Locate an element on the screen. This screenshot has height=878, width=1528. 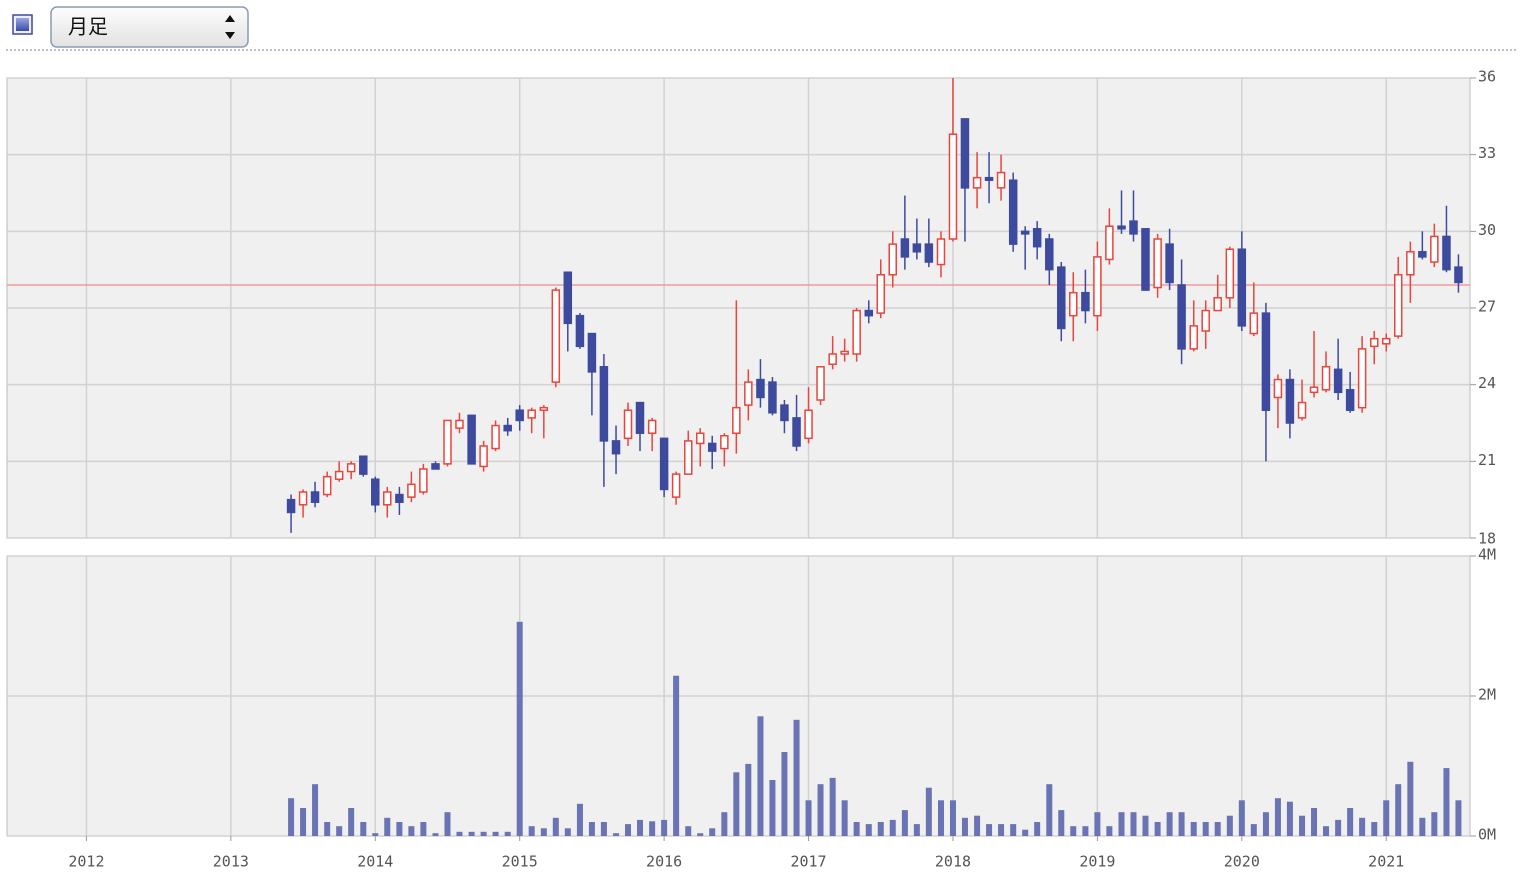
y-tick-label: 21 is located at coordinates (1487, 460).